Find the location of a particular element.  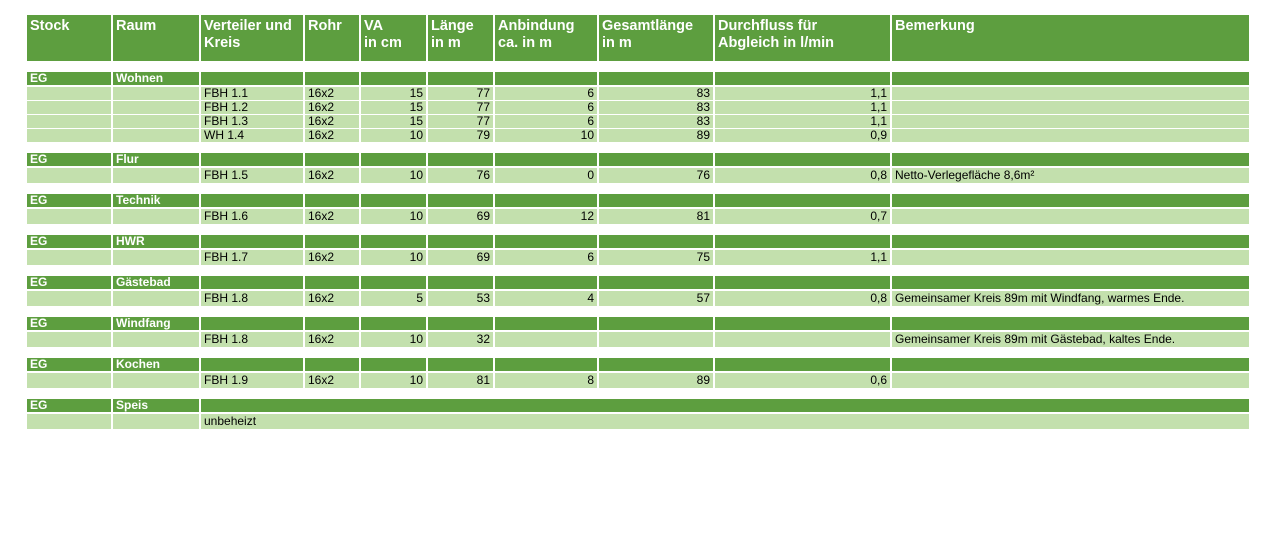

circuit-durchfluss-cell: 0,7 is located at coordinates (803, 216).